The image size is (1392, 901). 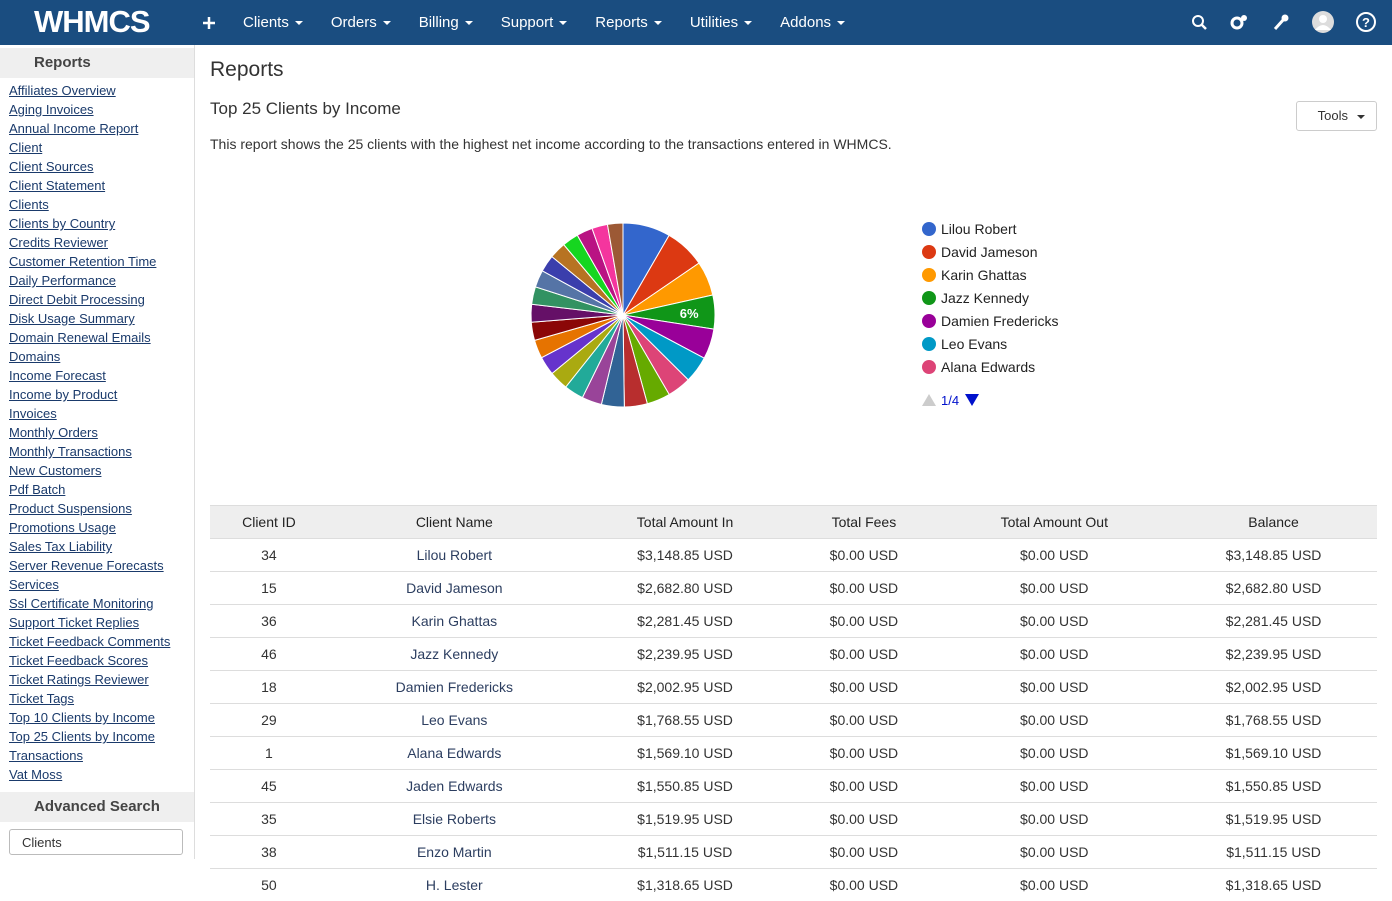 I want to click on report-link: New Customers, so click(x=89, y=470).